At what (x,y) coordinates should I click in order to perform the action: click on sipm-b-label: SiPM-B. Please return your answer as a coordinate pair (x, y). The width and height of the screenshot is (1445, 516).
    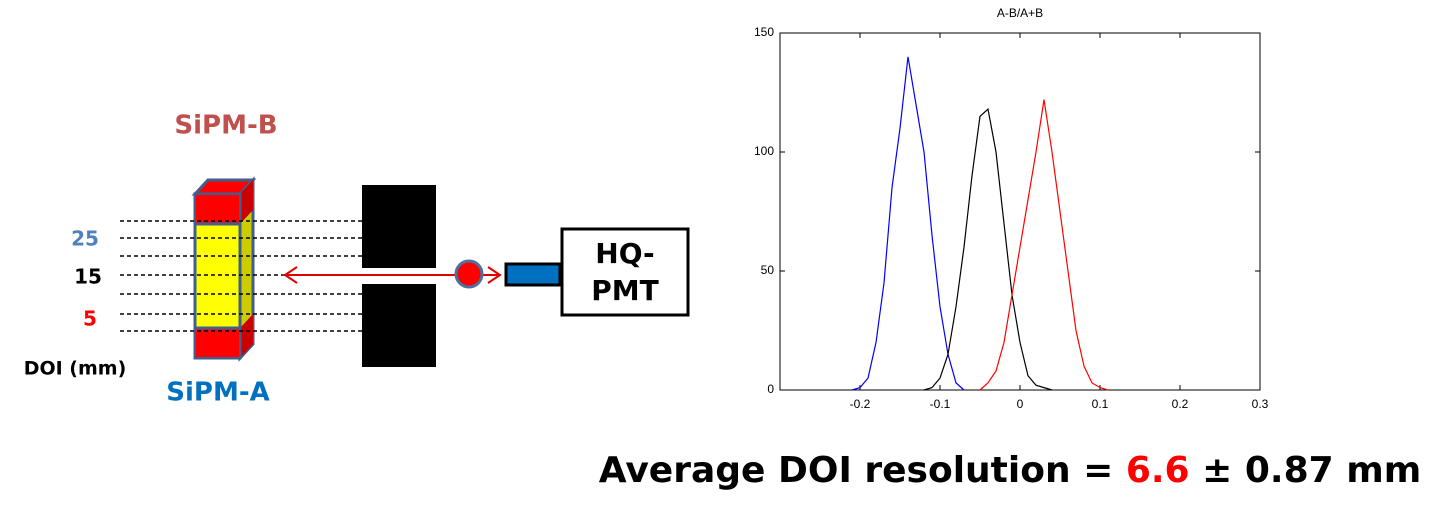
    Looking at the image, I should click on (225, 126).